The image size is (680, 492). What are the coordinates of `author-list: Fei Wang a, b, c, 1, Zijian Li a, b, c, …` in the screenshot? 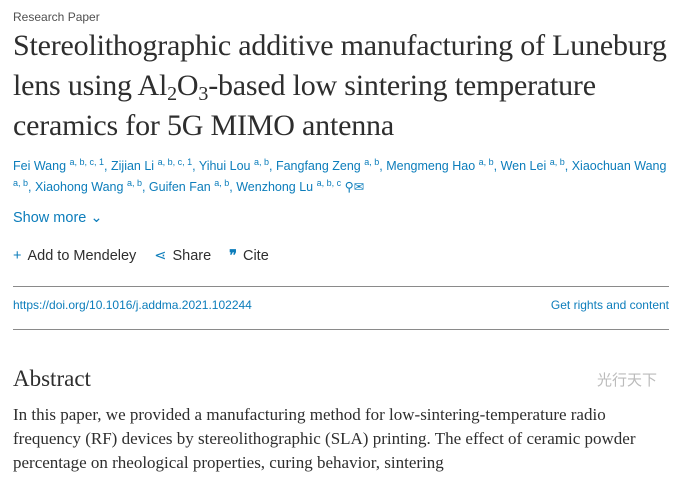 It's located at (340, 176).